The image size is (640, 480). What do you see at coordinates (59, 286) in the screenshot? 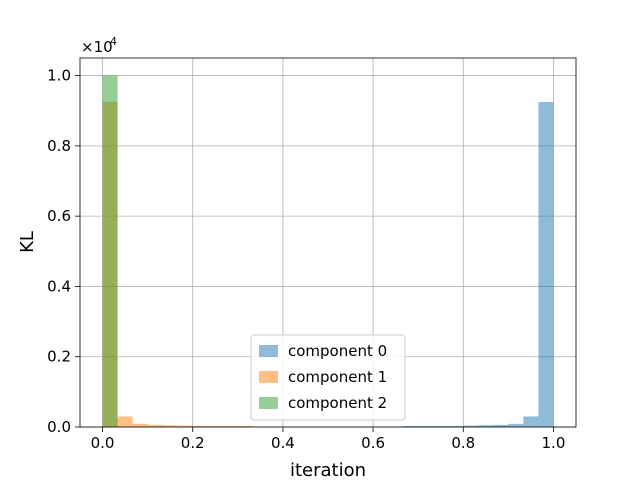
I see `y-tick-label: 0.4` at bounding box center [59, 286].